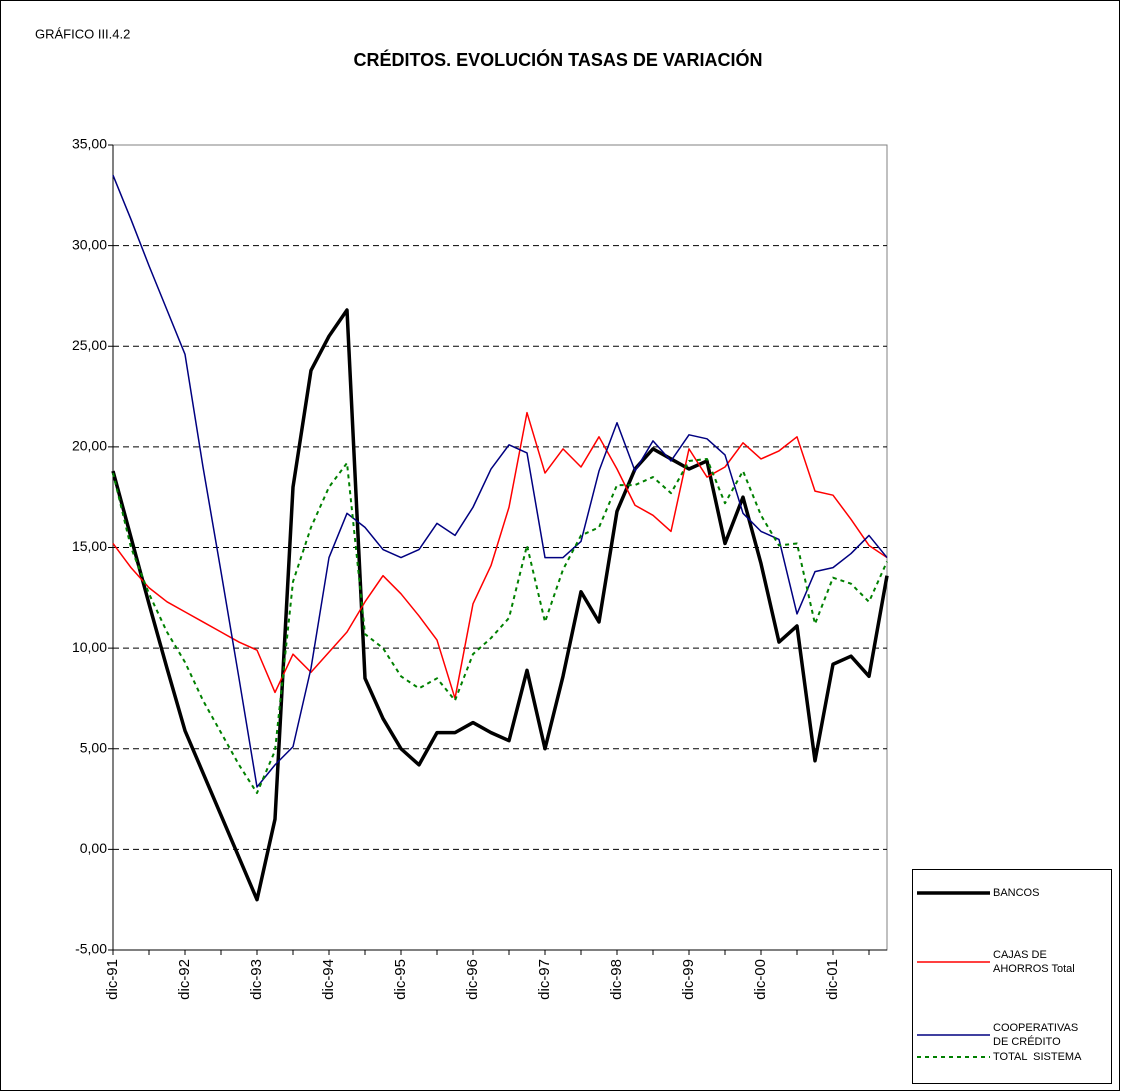 This screenshot has width=1121, height=1092. I want to click on y-tick-label: 15,00, so click(89, 546).